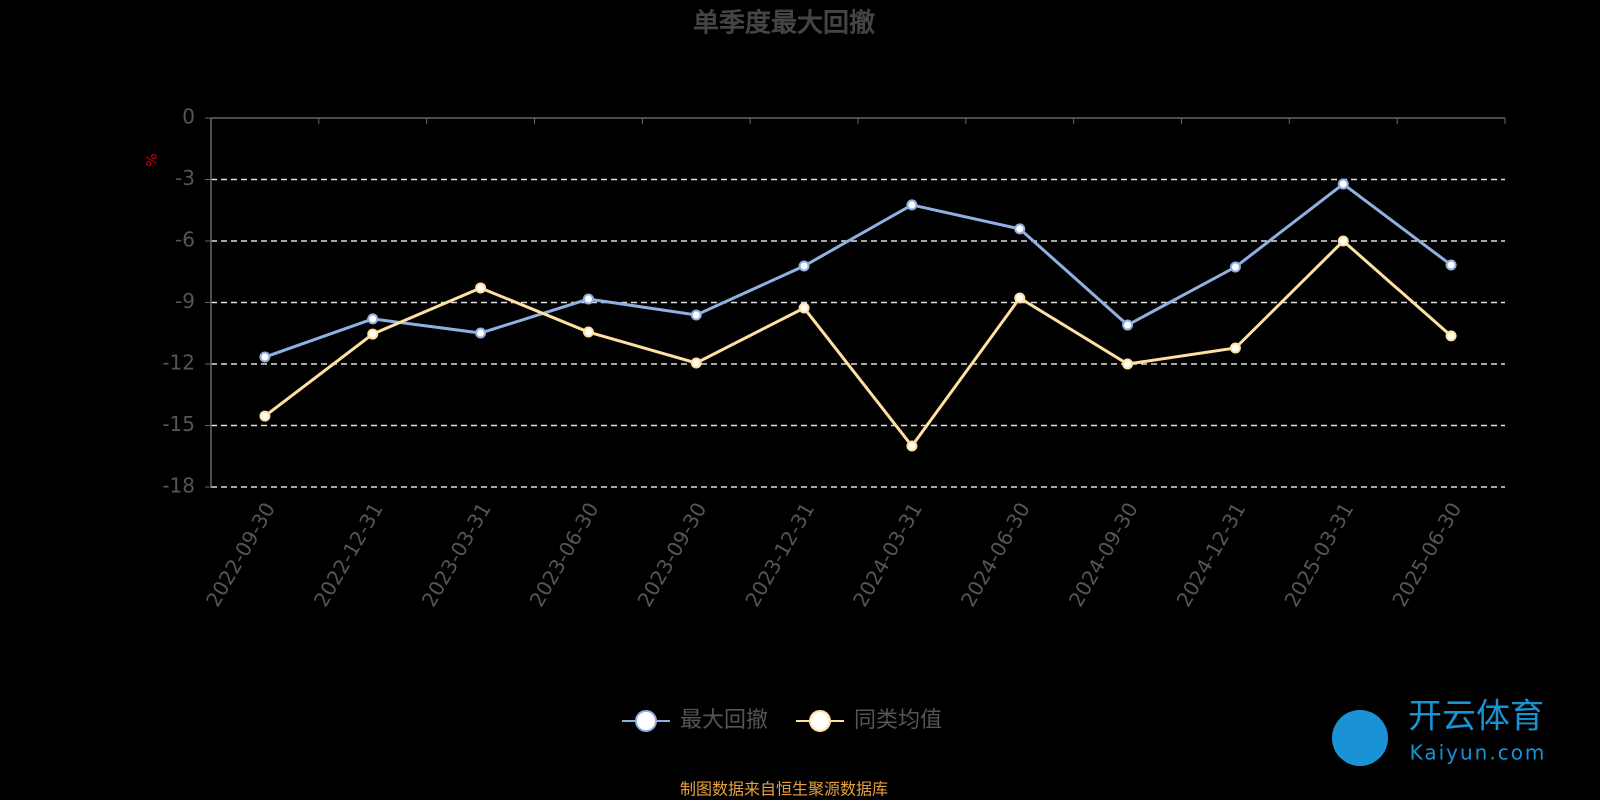 The height and width of the screenshot is (800, 1600). I want to click on y-tick-label: -9, so click(185, 301).